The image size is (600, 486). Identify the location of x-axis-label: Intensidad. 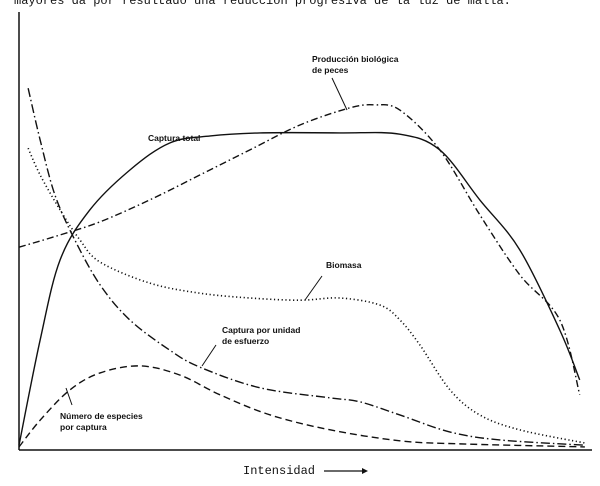
(279, 471).